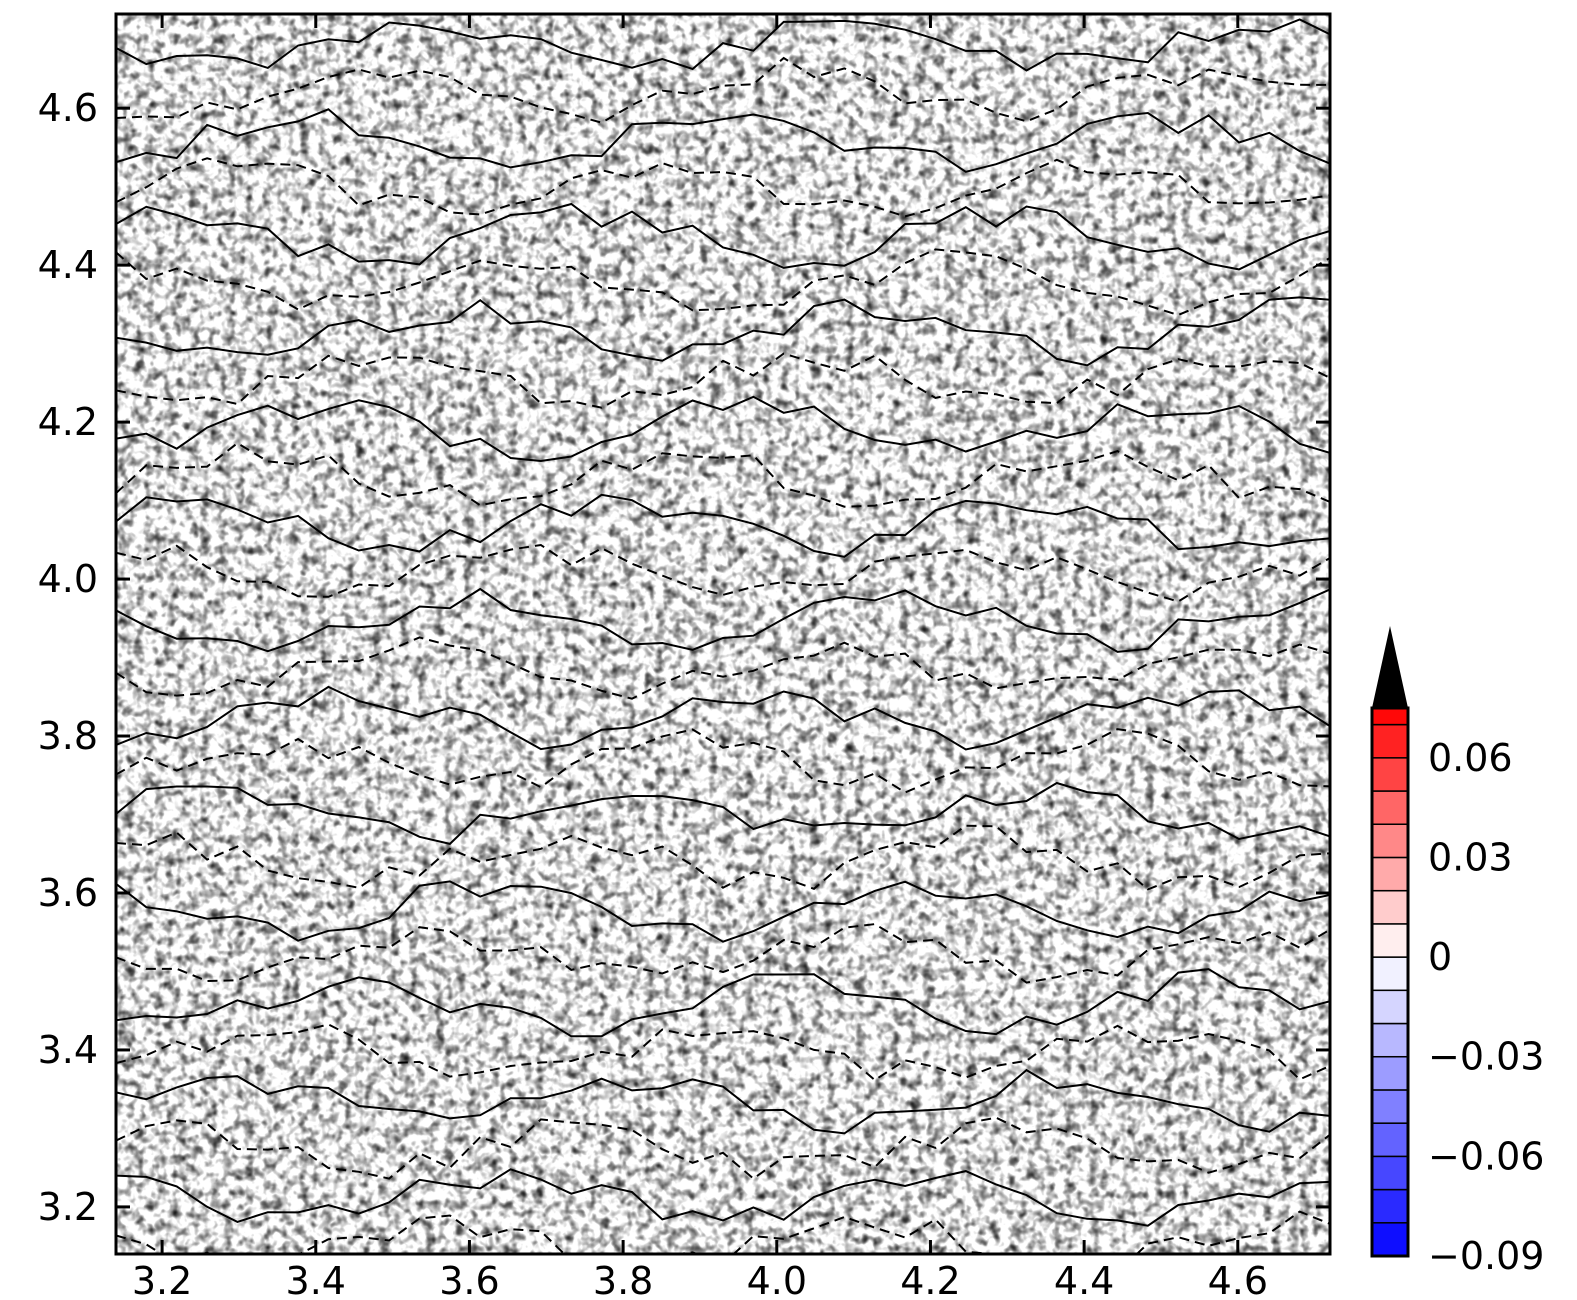  What do you see at coordinates (1470, 857) in the screenshot?
I see `colorbar-tick-label: 0.03` at bounding box center [1470, 857].